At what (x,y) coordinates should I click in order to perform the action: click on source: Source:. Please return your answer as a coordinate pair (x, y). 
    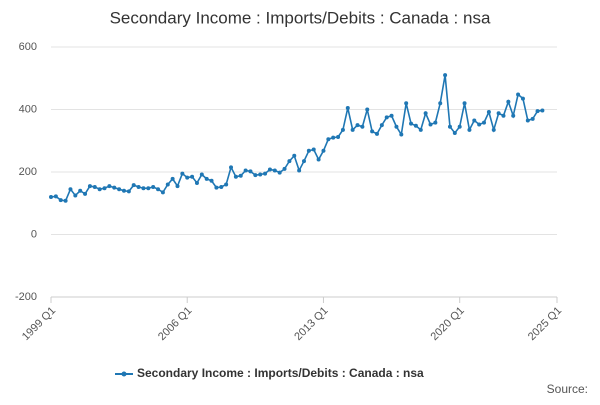
    Looking at the image, I should click on (567, 389).